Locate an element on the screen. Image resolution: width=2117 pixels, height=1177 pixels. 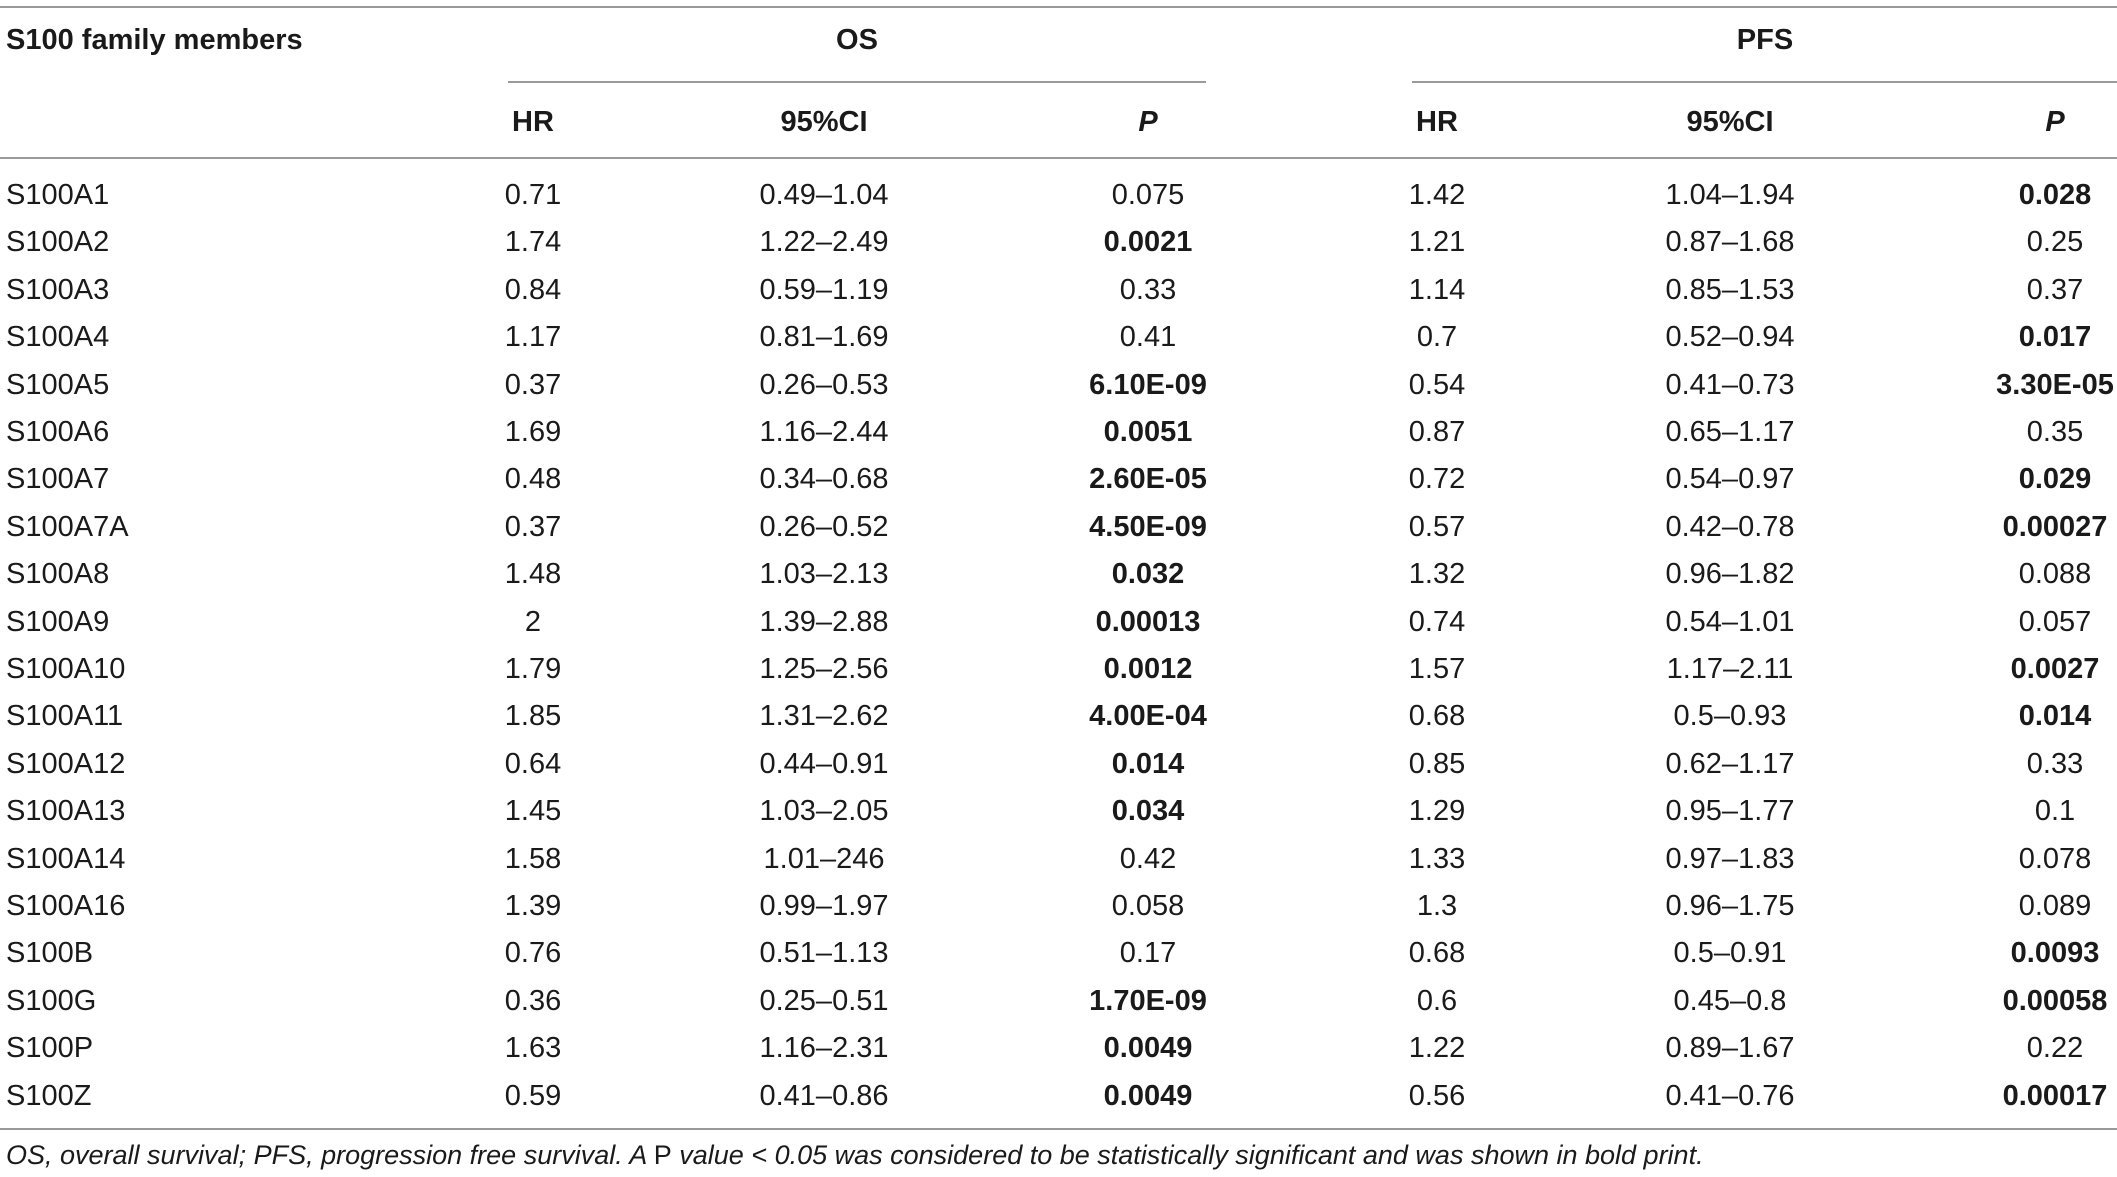
member-name-cell: S100A1 is located at coordinates (58, 195).